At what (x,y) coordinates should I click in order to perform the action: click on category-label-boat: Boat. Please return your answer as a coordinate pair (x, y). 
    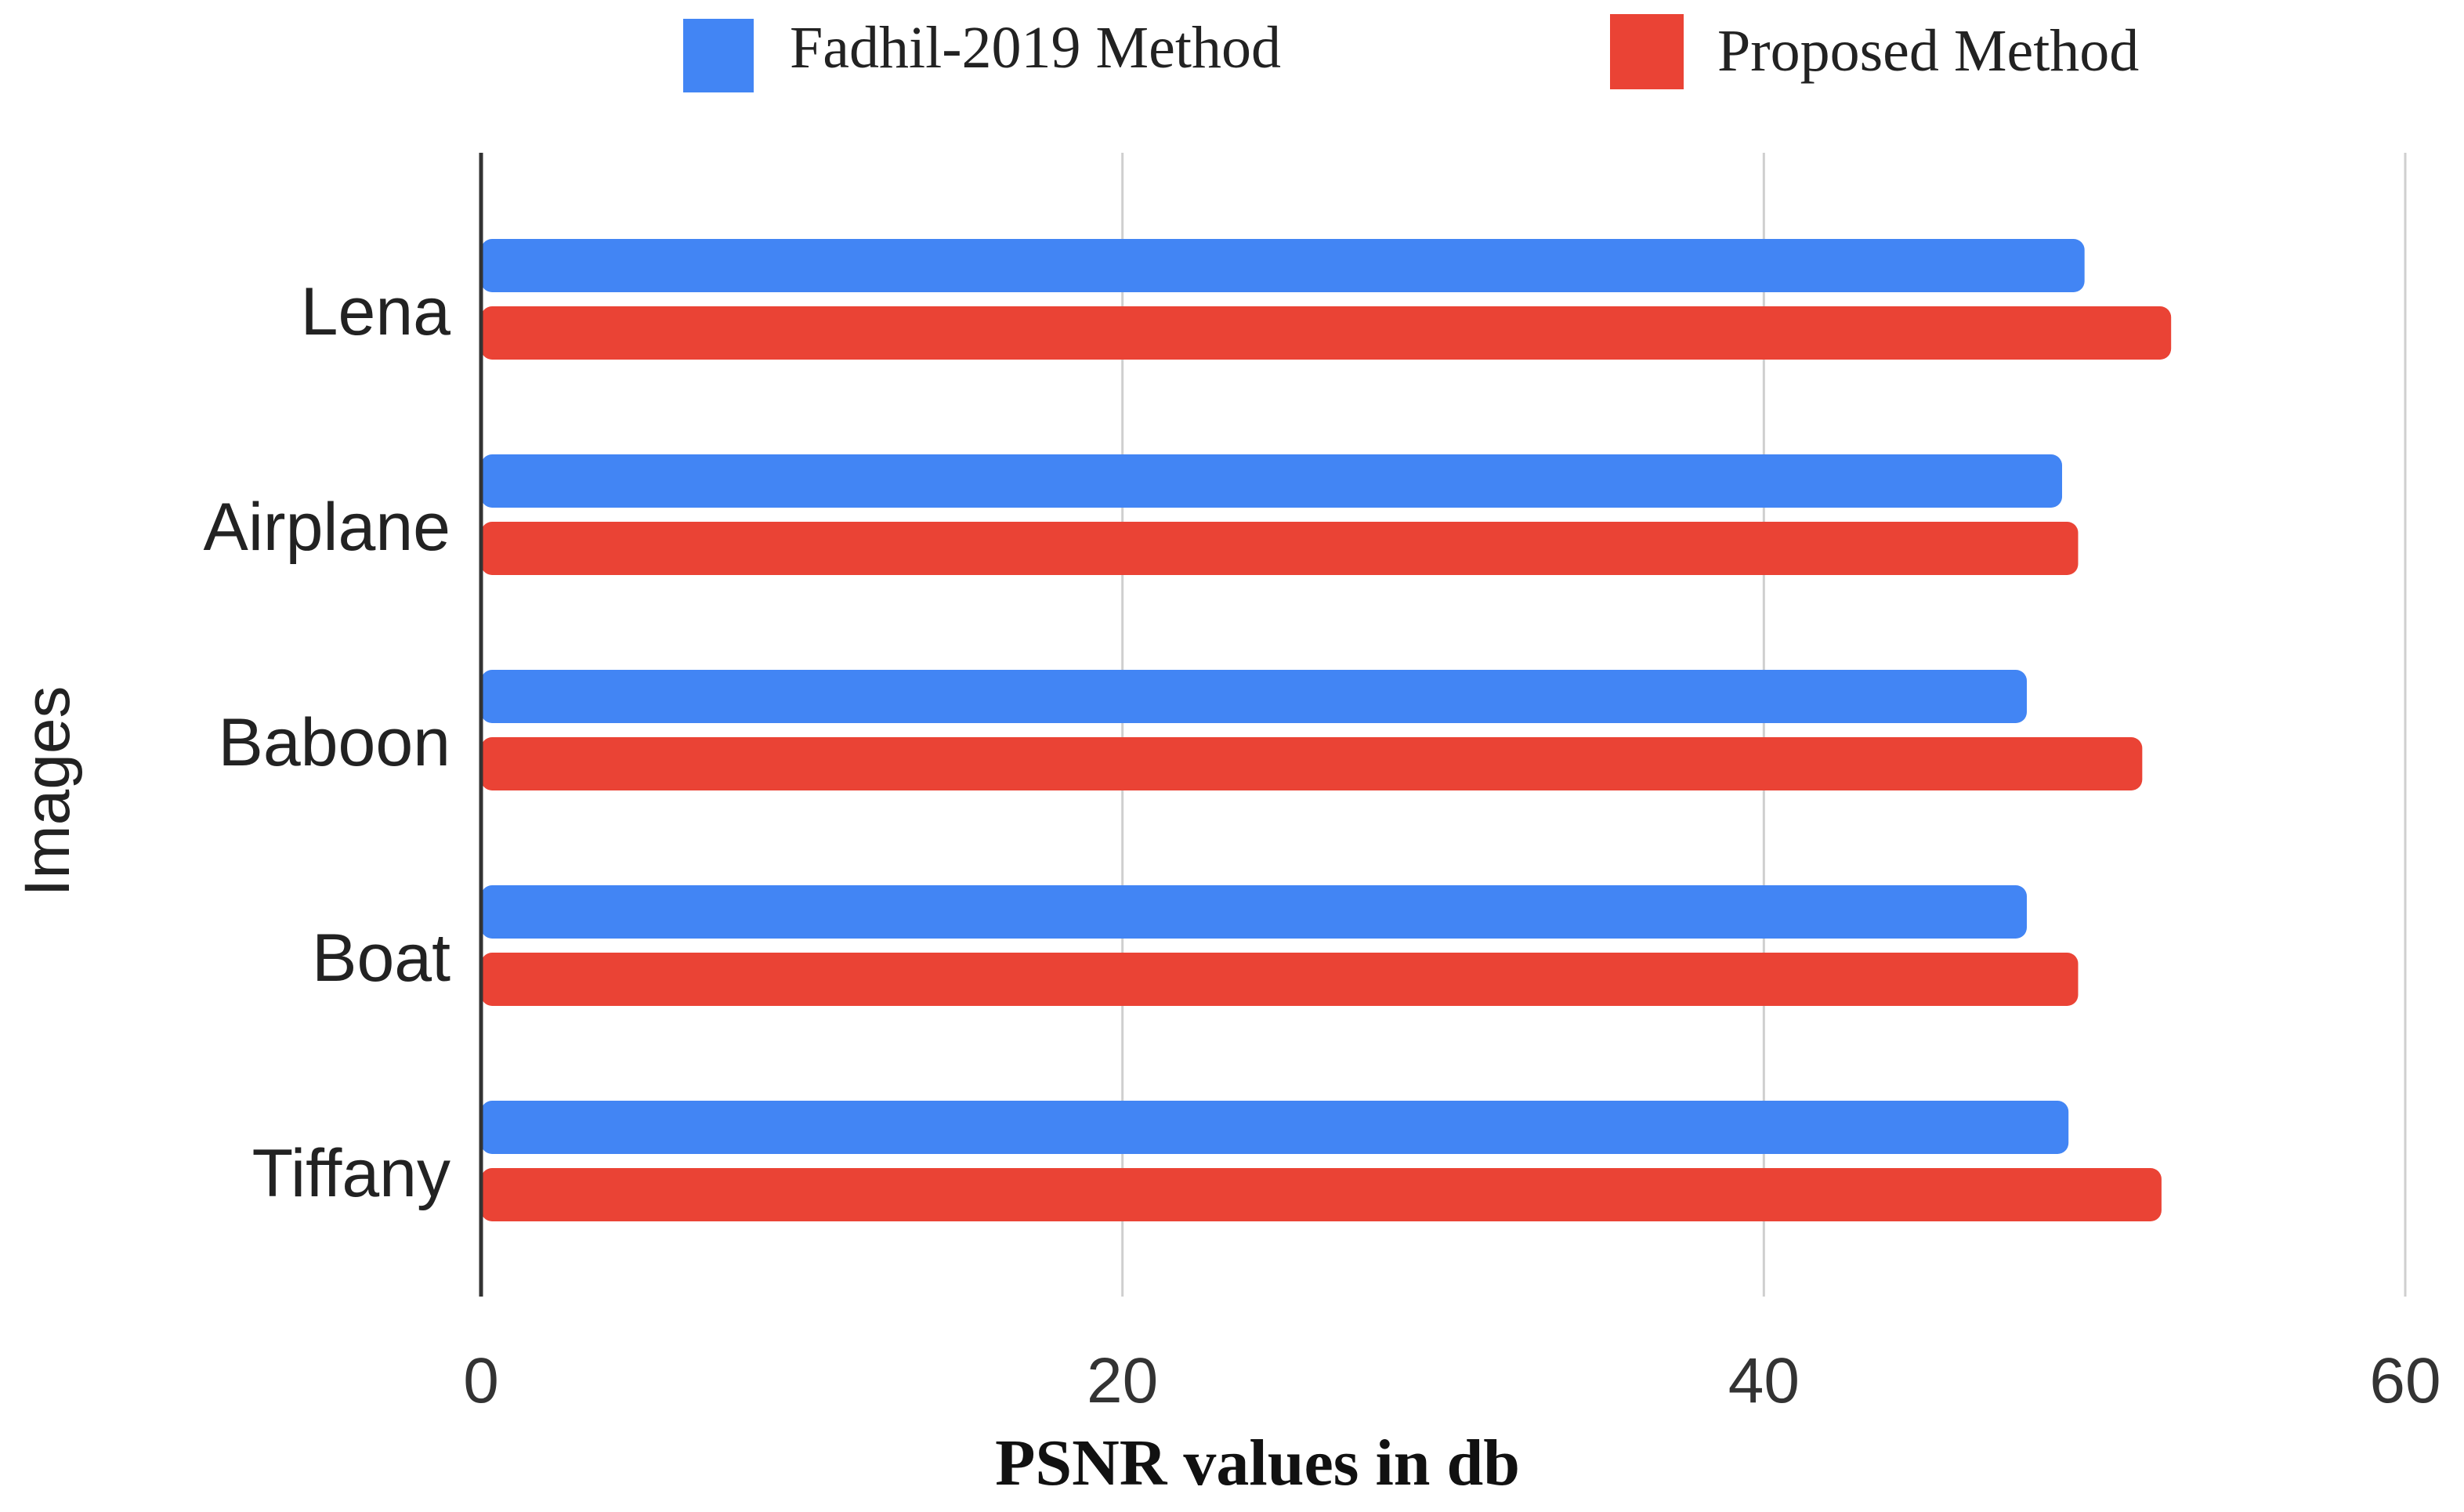
    Looking at the image, I should click on (381, 959).